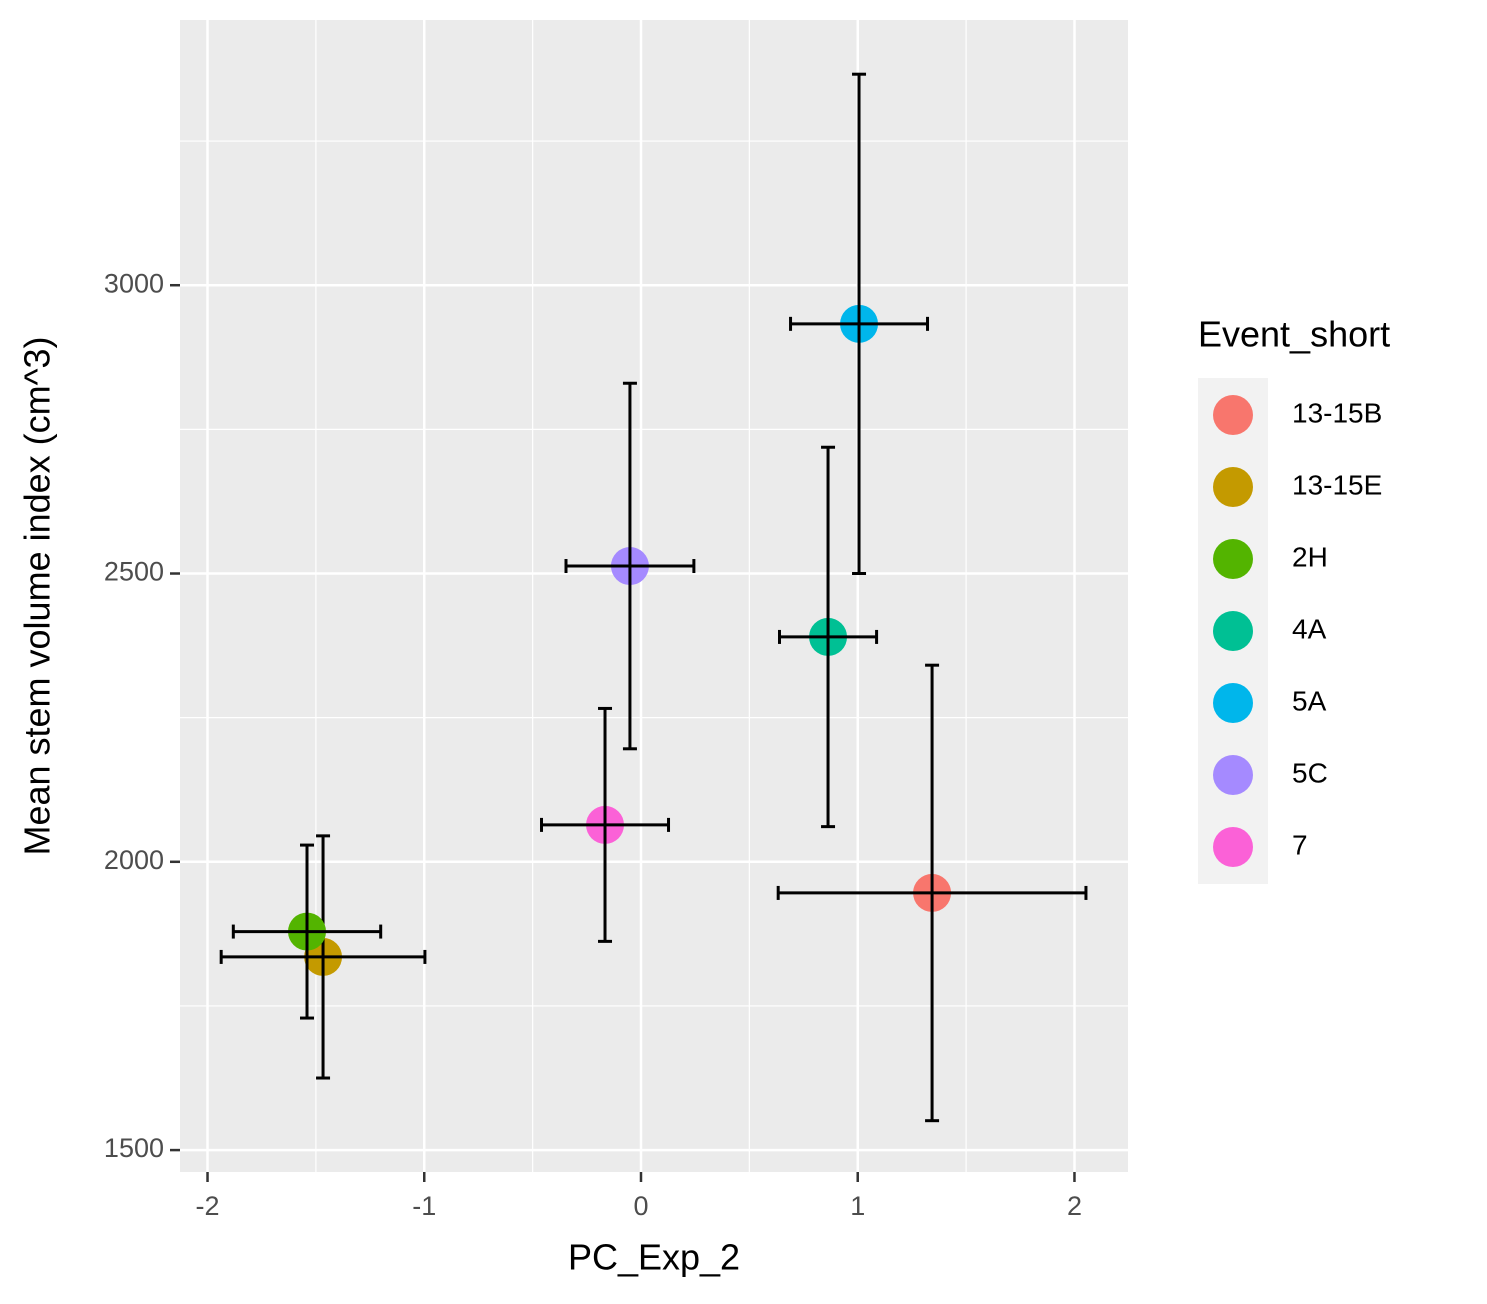 The image size is (1487, 1304). Describe the element at coordinates (1309, 700) in the screenshot. I see `legend-label: 5A` at that location.